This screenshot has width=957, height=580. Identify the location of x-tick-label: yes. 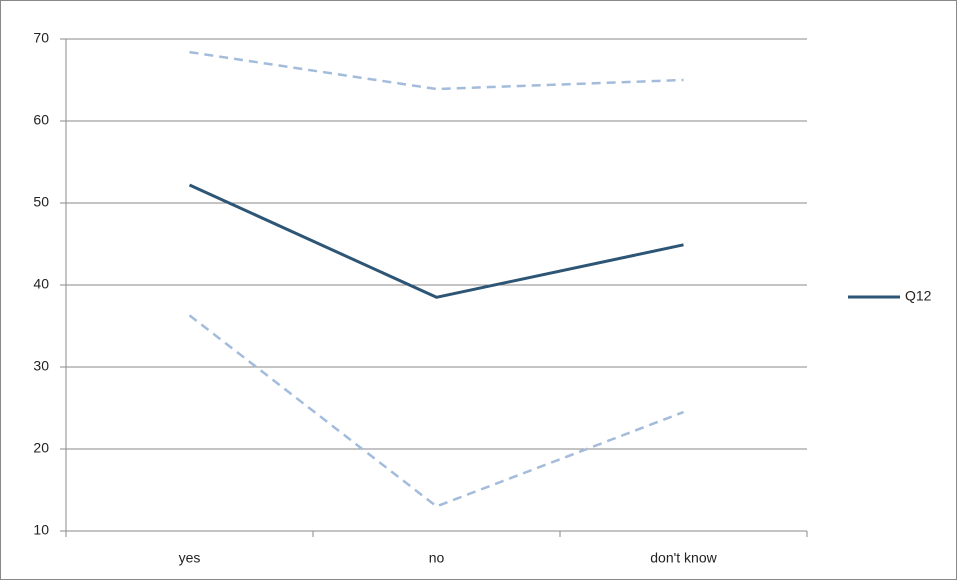
(190, 558).